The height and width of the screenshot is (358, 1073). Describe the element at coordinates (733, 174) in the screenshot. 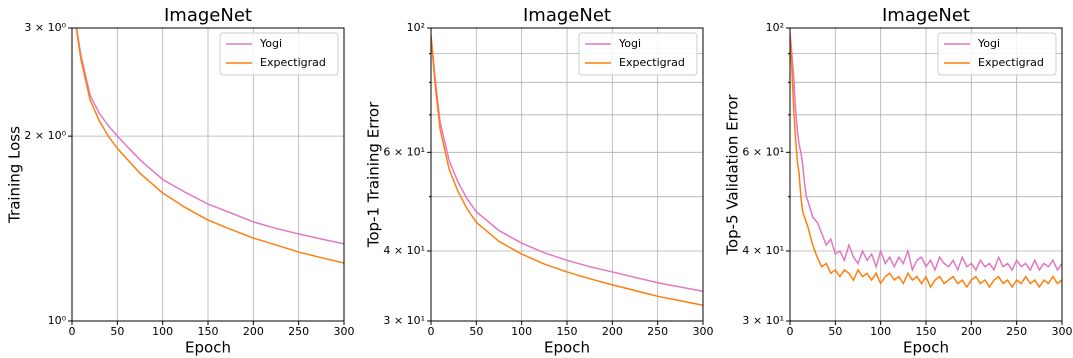

I see `y-axis-label: Top-5 Validation Error` at that location.